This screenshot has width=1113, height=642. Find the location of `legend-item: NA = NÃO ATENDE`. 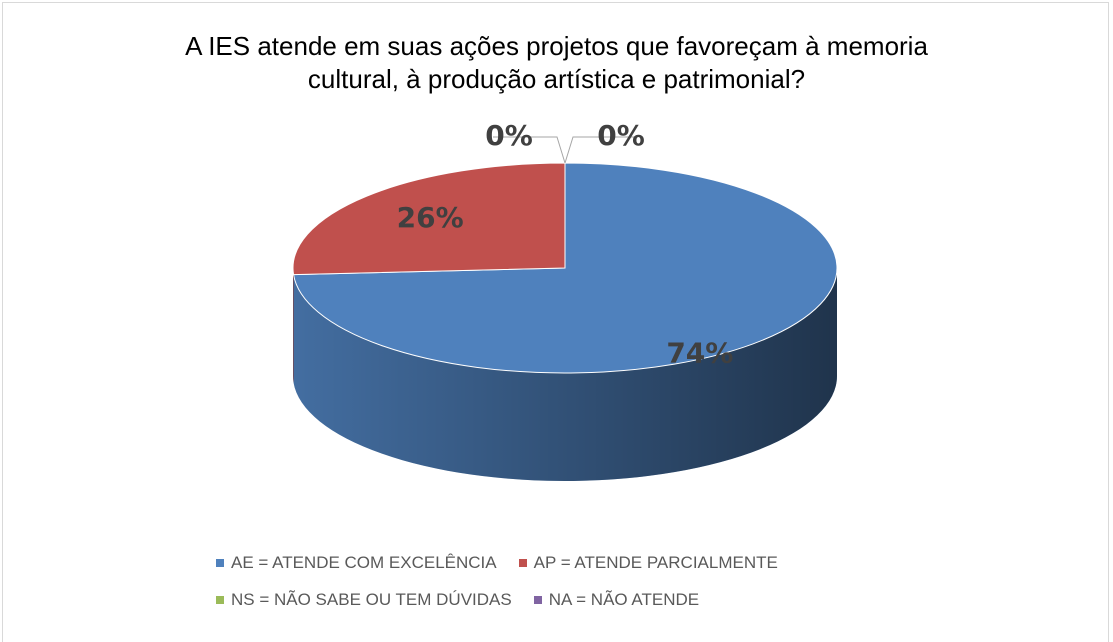

legend-item: NA = NÃO ATENDE is located at coordinates (616, 600).